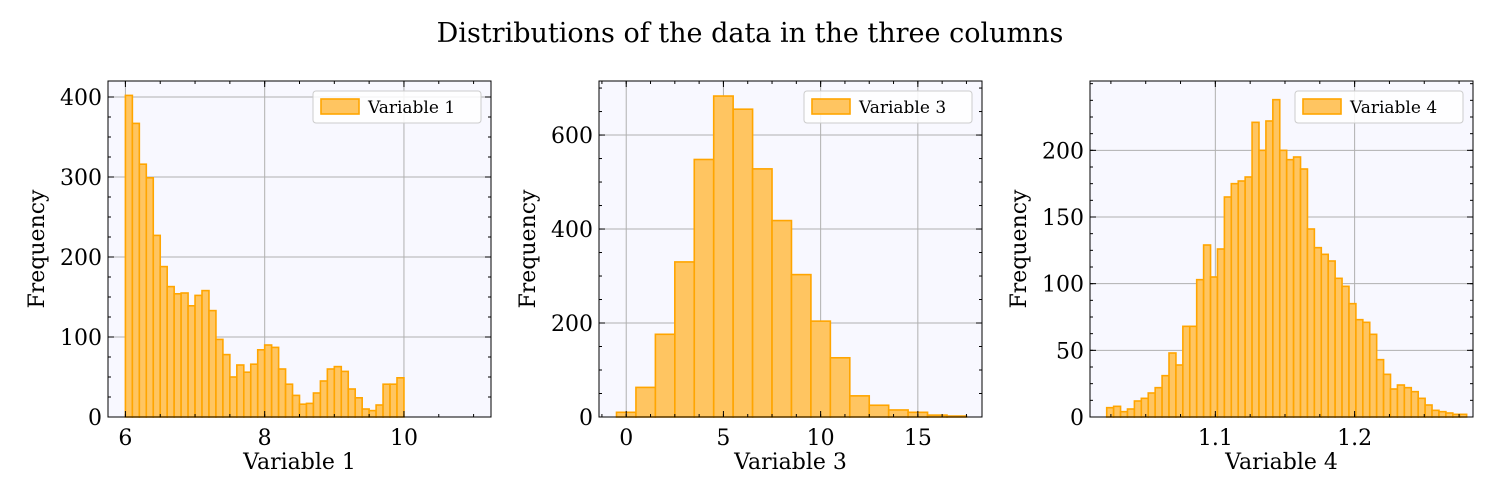  I want to click on legend-label: Variable 1, so click(411, 108).